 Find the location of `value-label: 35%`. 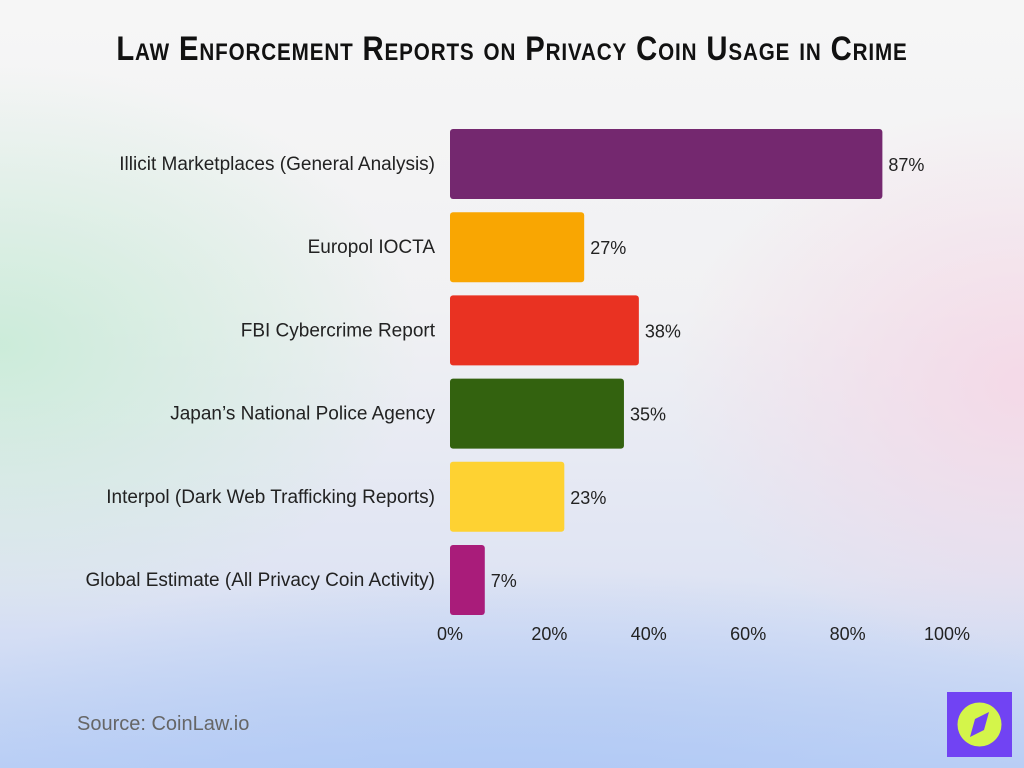

value-label: 35% is located at coordinates (648, 415).